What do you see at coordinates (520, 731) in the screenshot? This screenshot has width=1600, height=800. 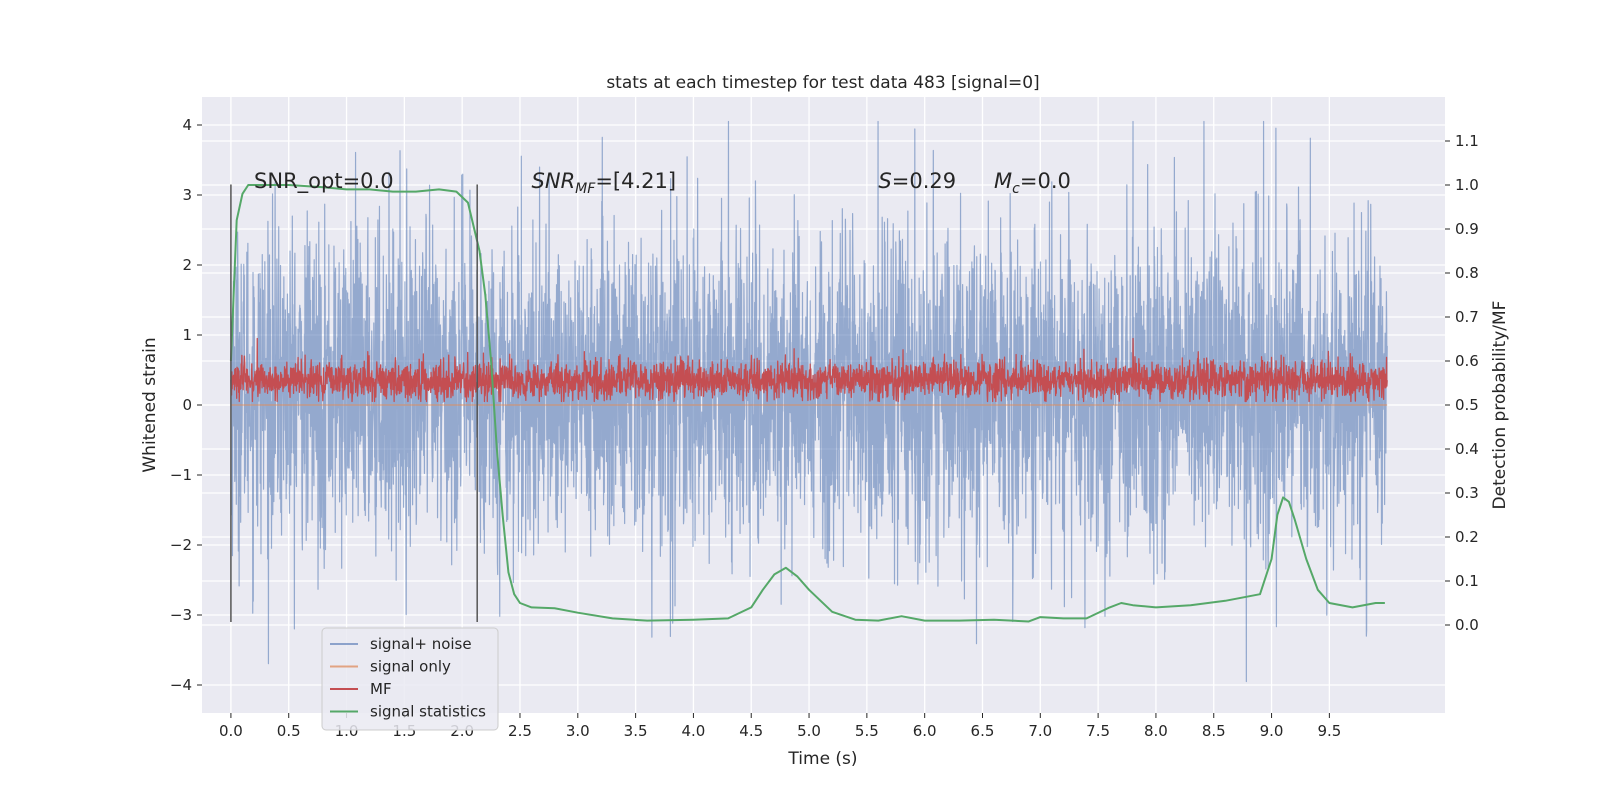 I see `x-tick-label: 2.5` at bounding box center [520, 731].